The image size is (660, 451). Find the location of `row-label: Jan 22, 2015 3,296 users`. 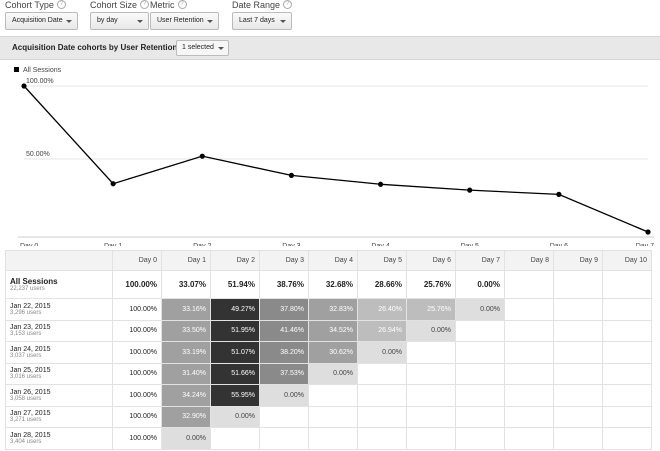

row-label: Jan 22, 2015 3,296 users is located at coordinates (59, 309).